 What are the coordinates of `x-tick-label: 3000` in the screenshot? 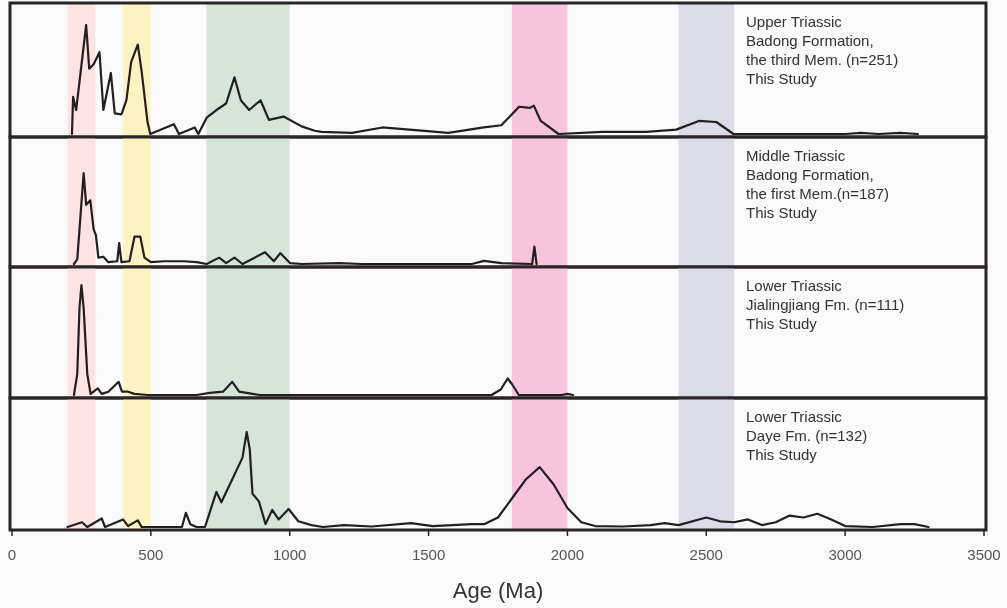 It's located at (845, 554).